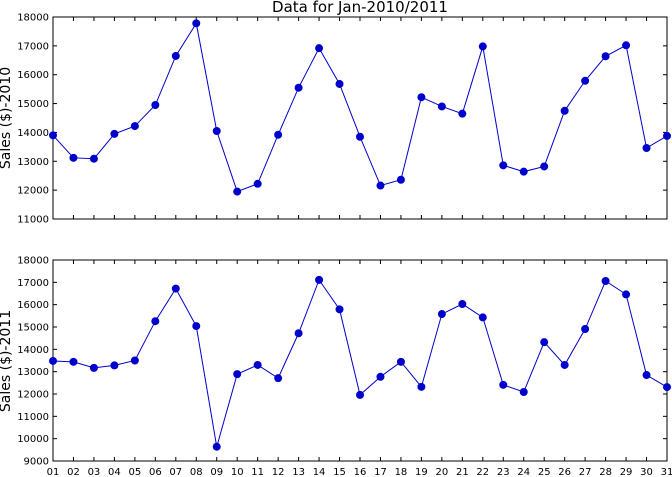 The image size is (672, 477). I want to click on x-tick-label: 05, so click(134, 472).